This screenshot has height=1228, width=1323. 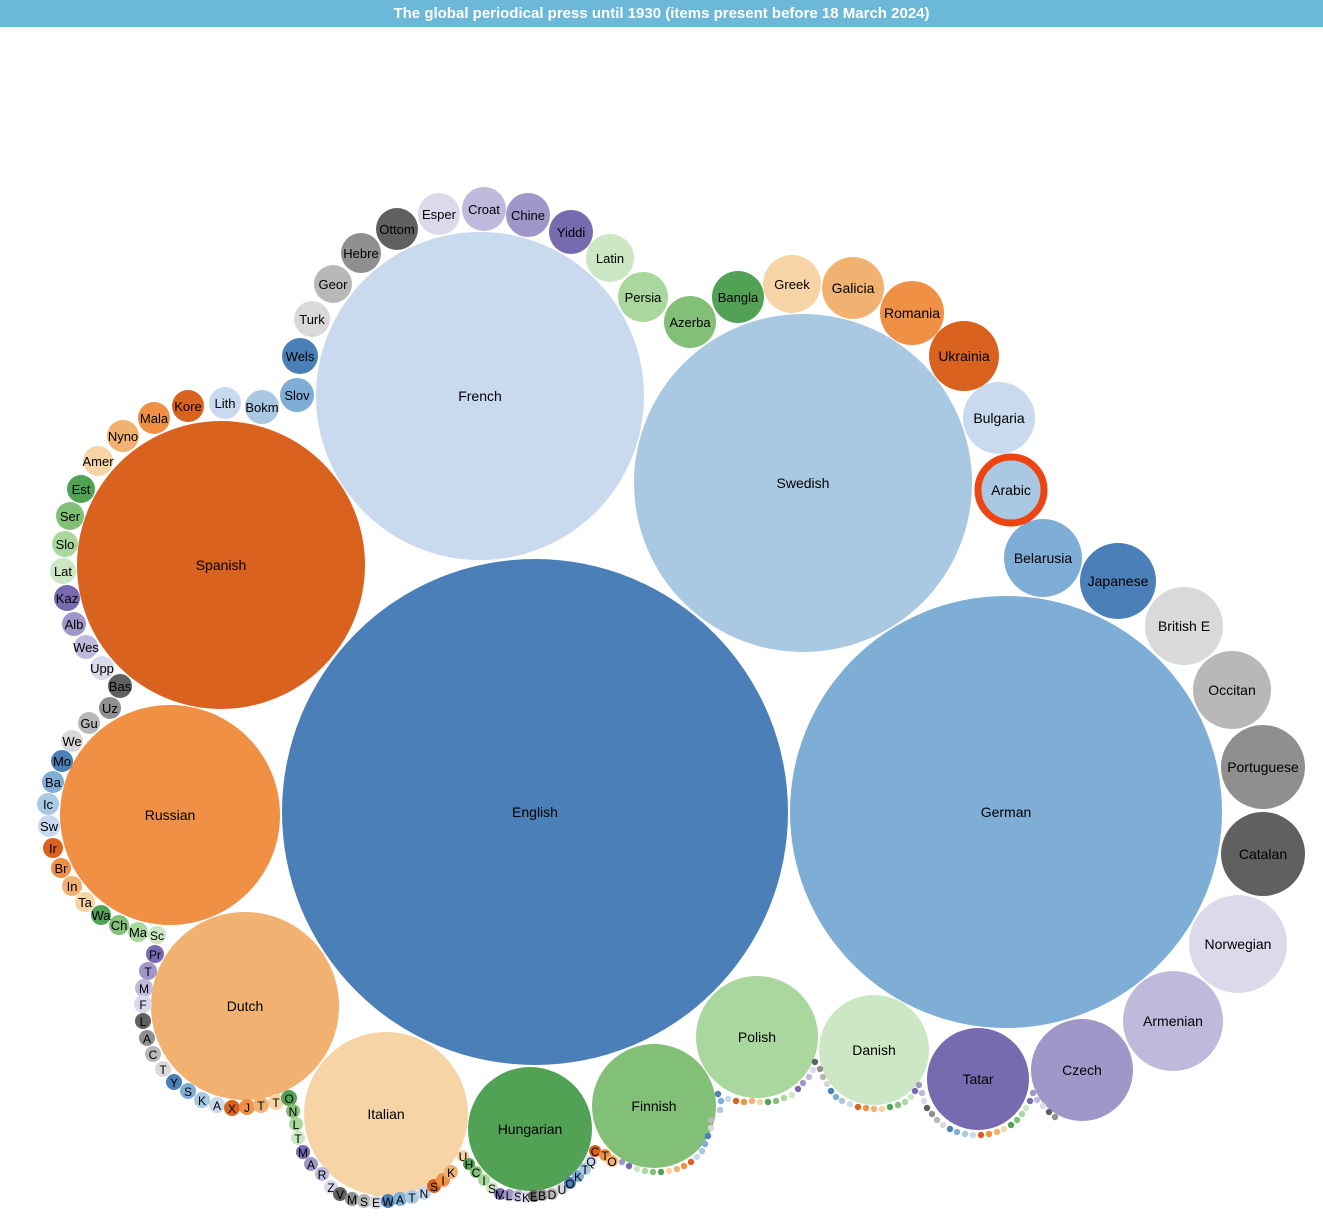 What do you see at coordinates (53, 848) in the screenshot?
I see `bubble-ir: Ir` at bounding box center [53, 848].